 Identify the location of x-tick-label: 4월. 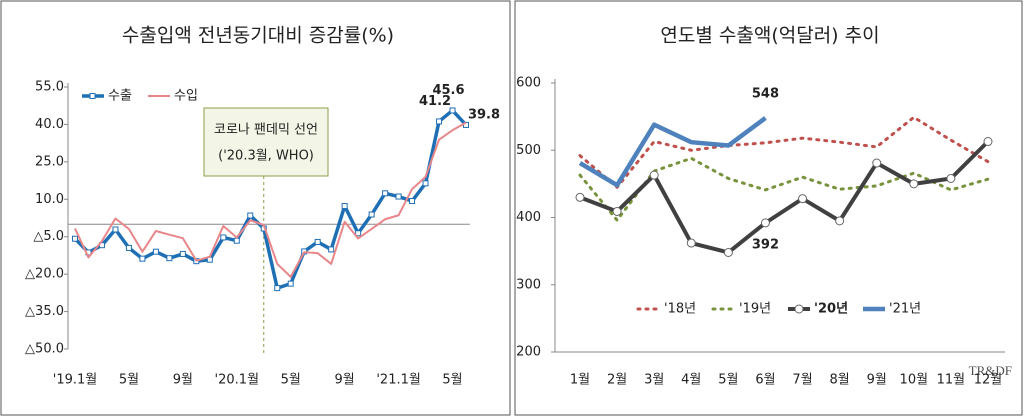
(691, 380).